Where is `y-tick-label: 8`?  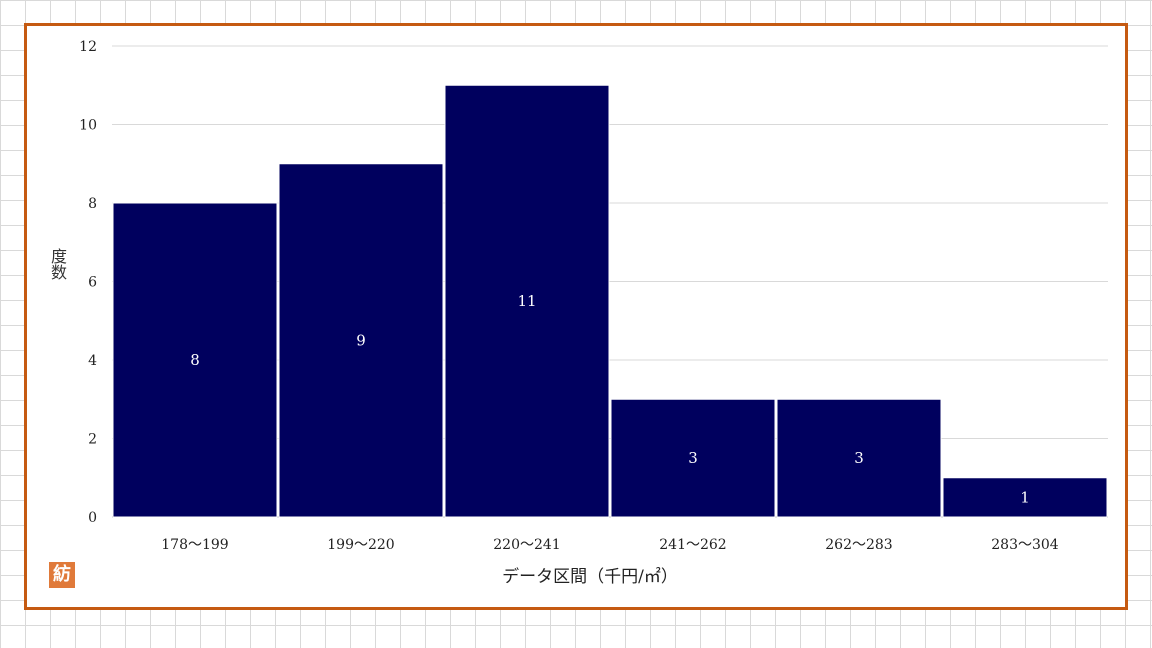
y-tick-label: 8 is located at coordinates (92, 204).